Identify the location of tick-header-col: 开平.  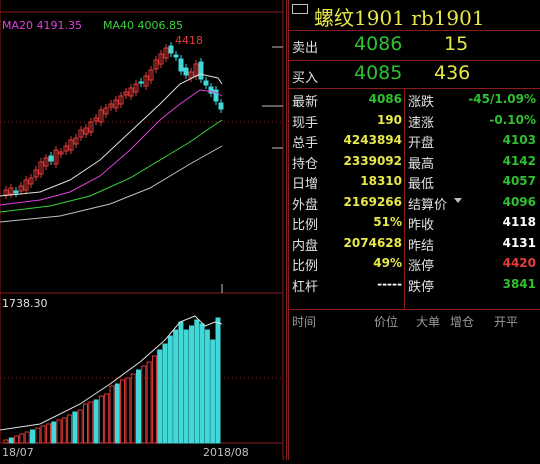
(506, 322).